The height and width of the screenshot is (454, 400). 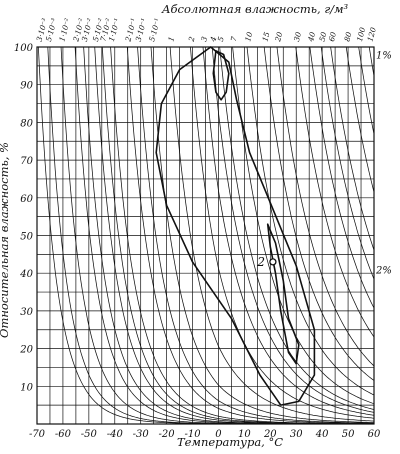 I want to click on absolute-humidity-label: 30, so click(x=297, y=37).